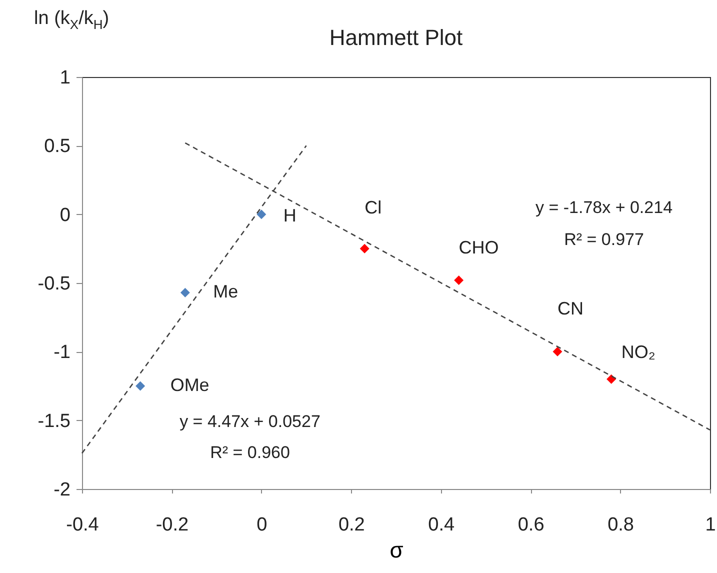 Image resolution: width=717 pixels, height=573 pixels. What do you see at coordinates (638, 352) in the screenshot?
I see `annotation: NO₂` at bounding box center [638, 352].